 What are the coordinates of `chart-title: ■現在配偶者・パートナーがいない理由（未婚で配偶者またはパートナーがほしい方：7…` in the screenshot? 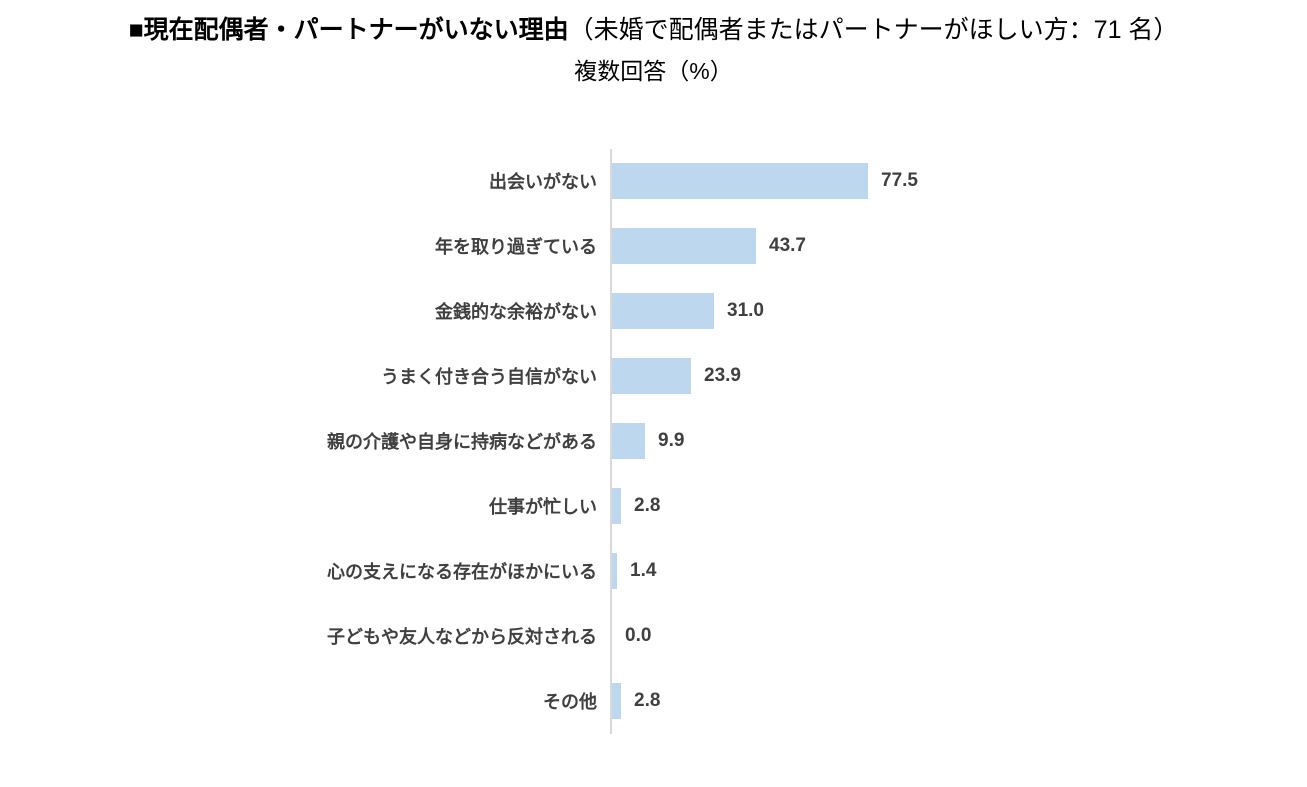 It's located at (653, 31).